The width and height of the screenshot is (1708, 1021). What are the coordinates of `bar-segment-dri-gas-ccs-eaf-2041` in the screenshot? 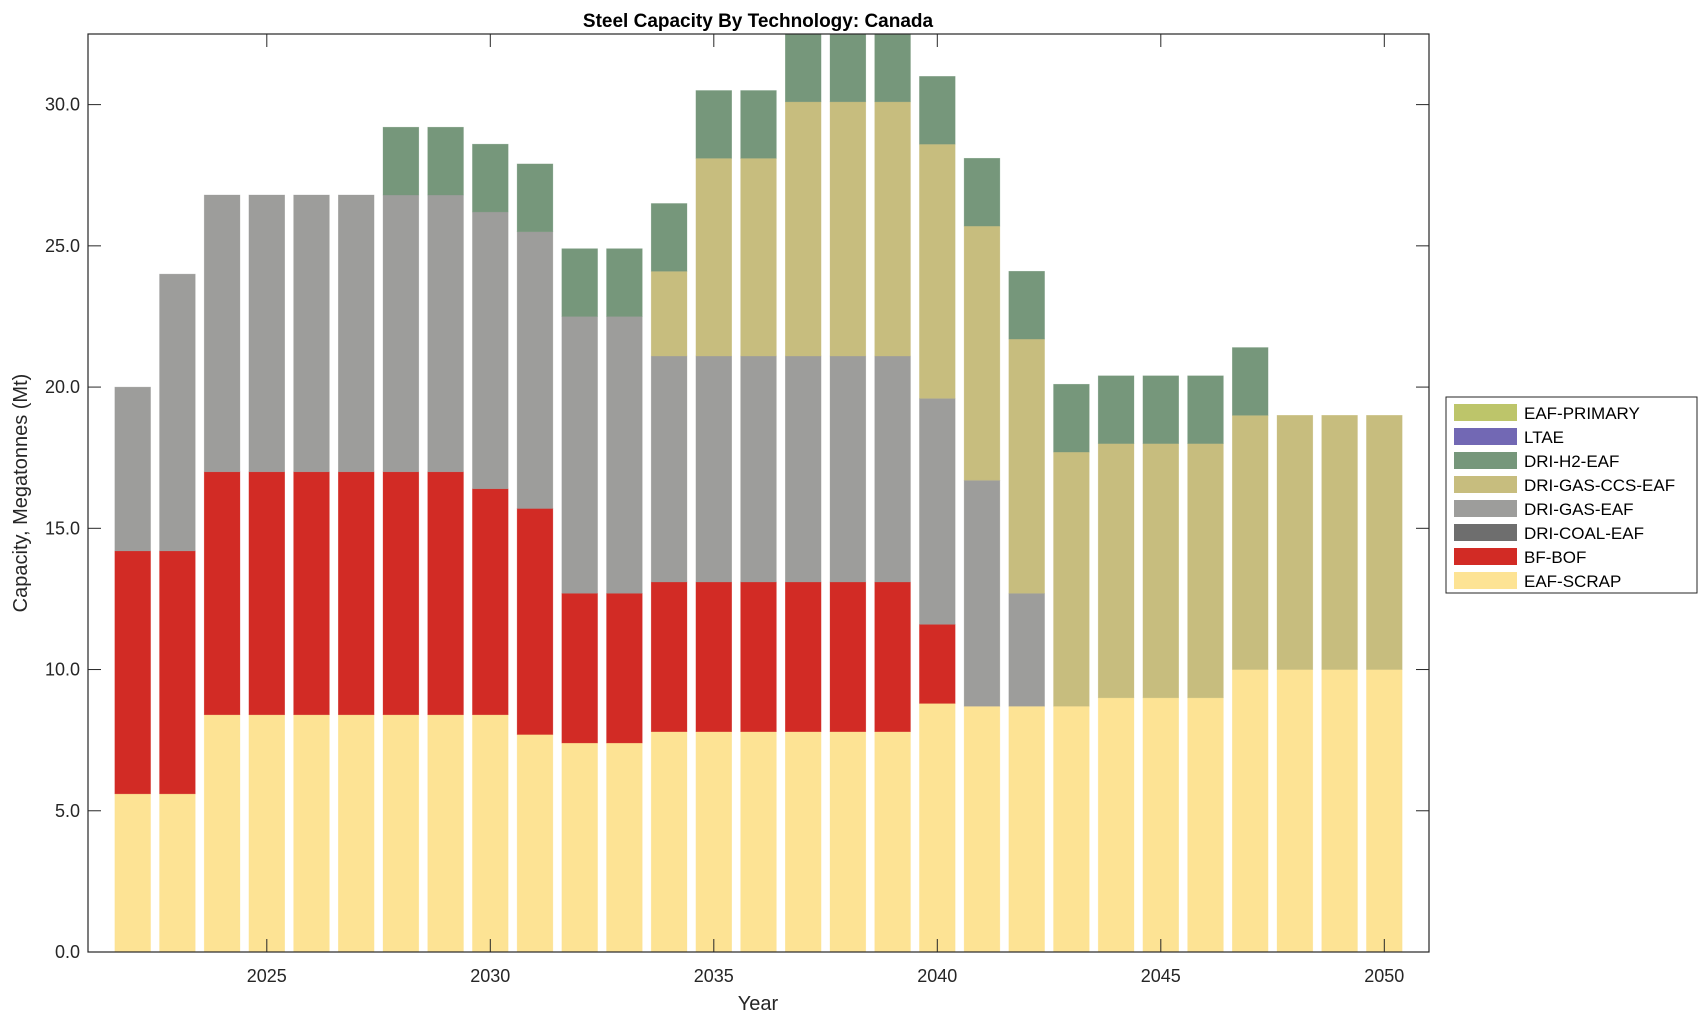 It's located at (982, 353).